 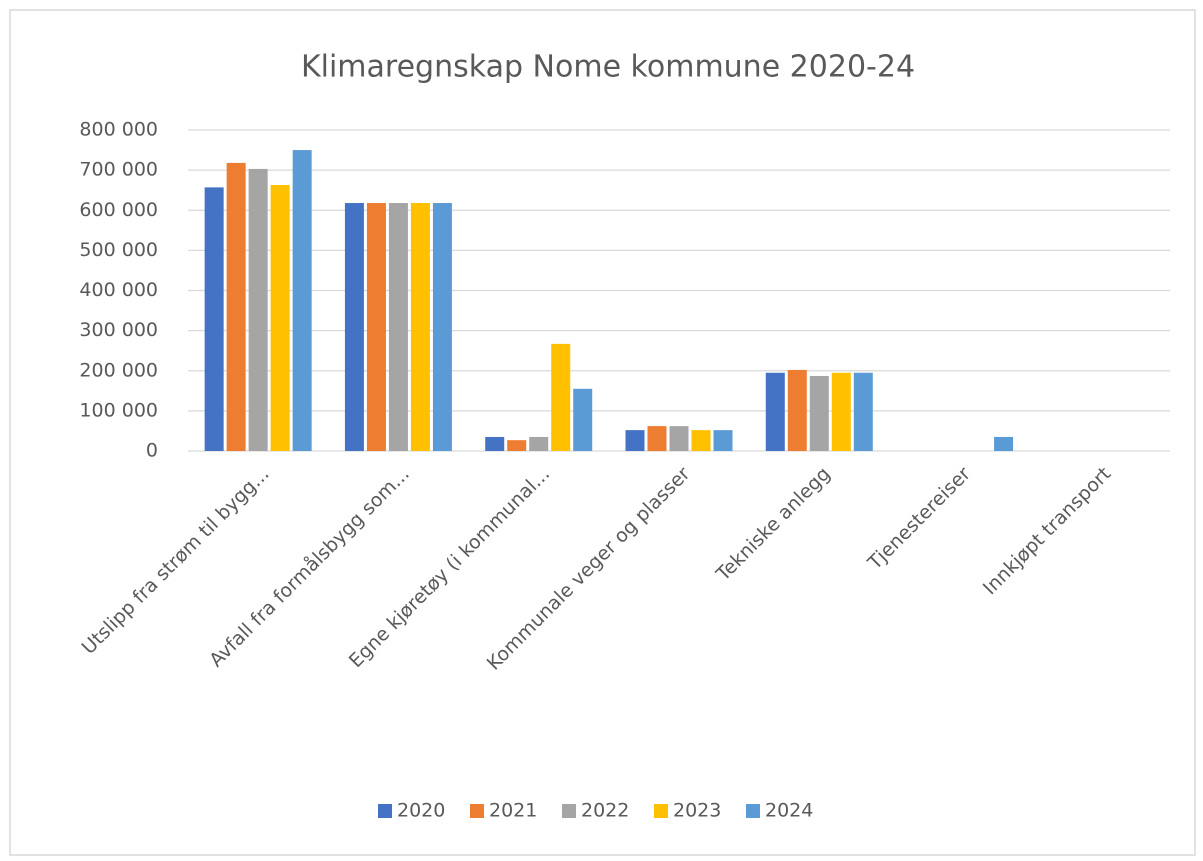 What do you see at coordinates (513, 811) in the screenshot?
I see `legend-label: 2021` at bounding box center [513, 811].